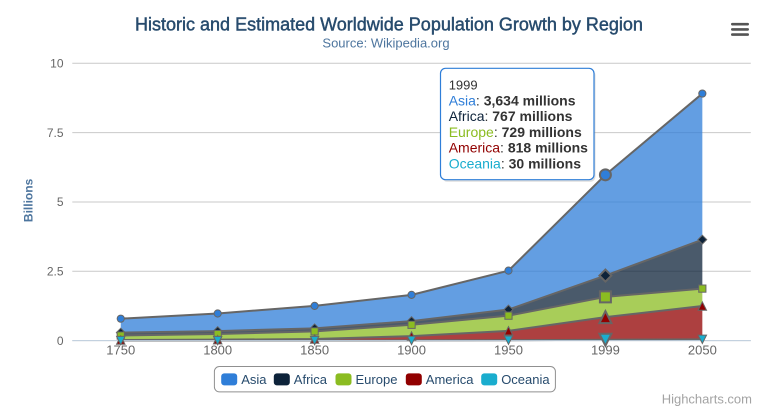  I want to click on svg-text: Europe, so click(377, 379).